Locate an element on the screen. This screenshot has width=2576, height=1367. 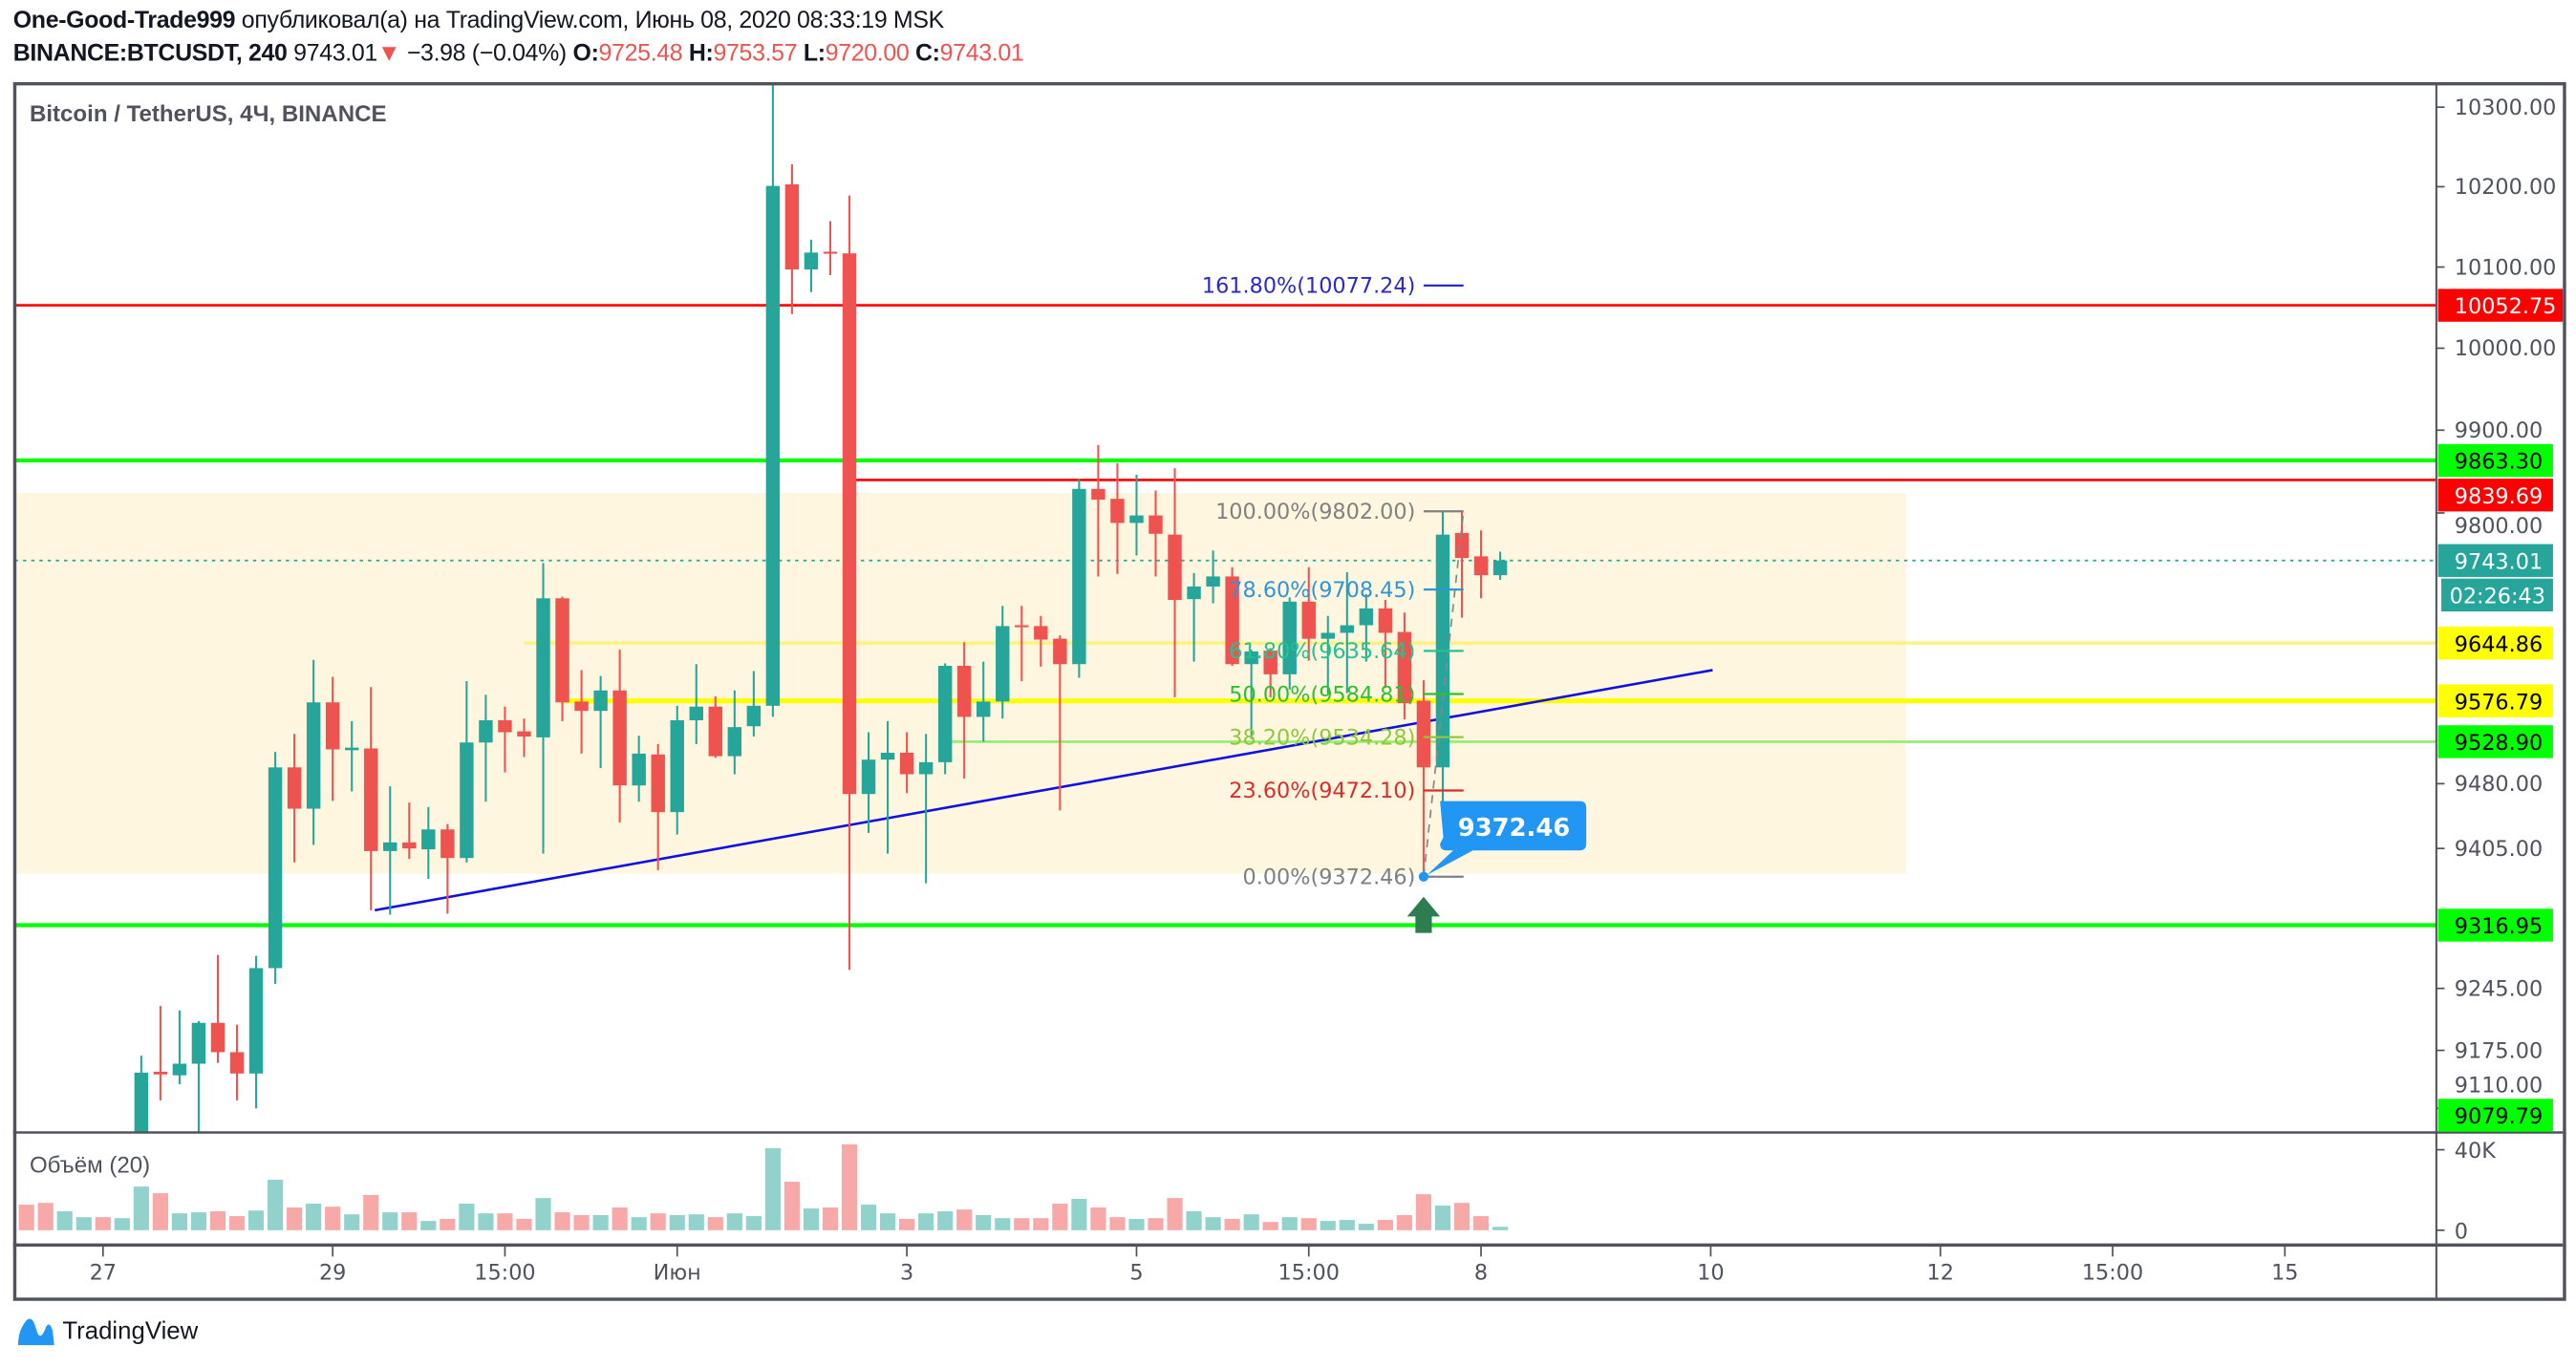
price-tick-label: 9480.00 is located at coordinates (2499, 784).